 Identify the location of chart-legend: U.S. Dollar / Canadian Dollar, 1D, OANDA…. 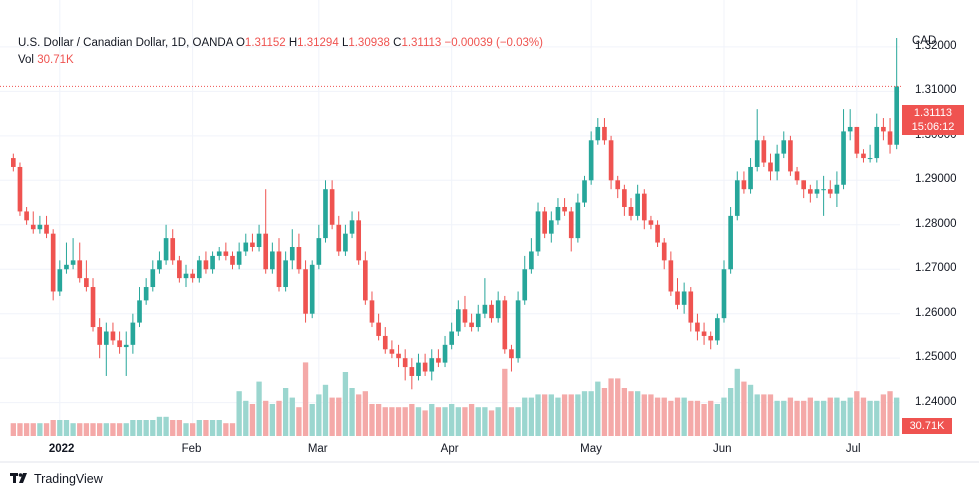
(280, 52).